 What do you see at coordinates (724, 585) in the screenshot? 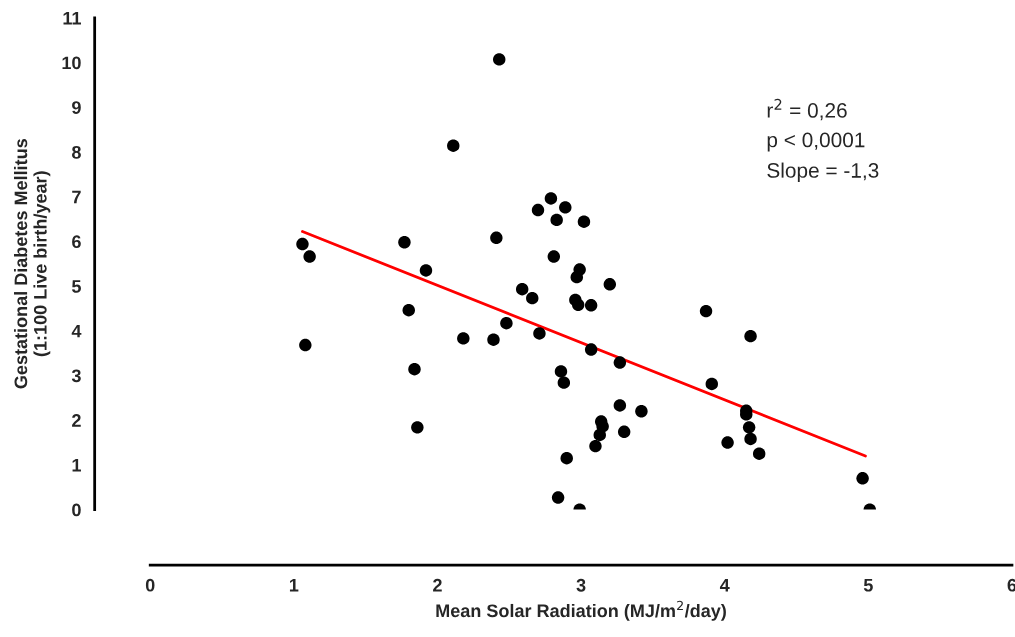
I see `x-tick-label: 4` at bounding box center [724, 585].